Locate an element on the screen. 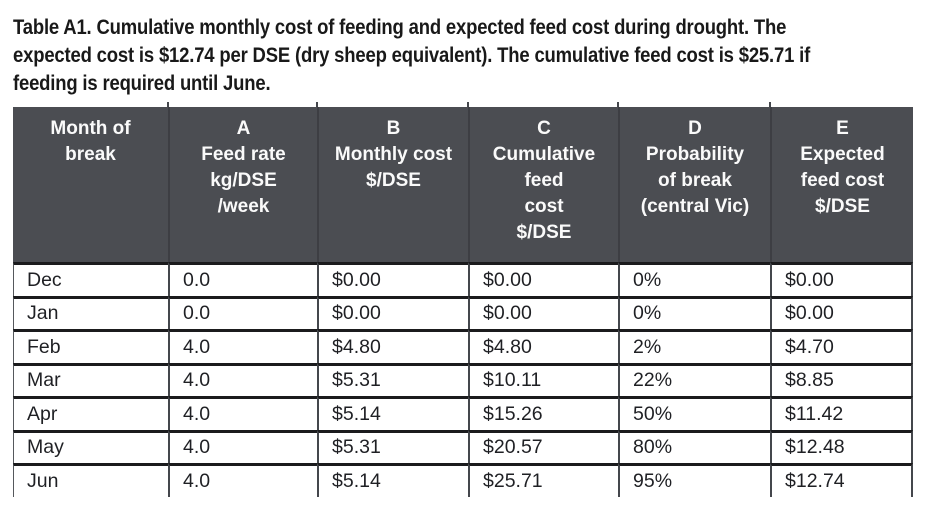 The height and width of the screenshot is (507, 928). table-cell: Mar is located at coordinates (90, 379).